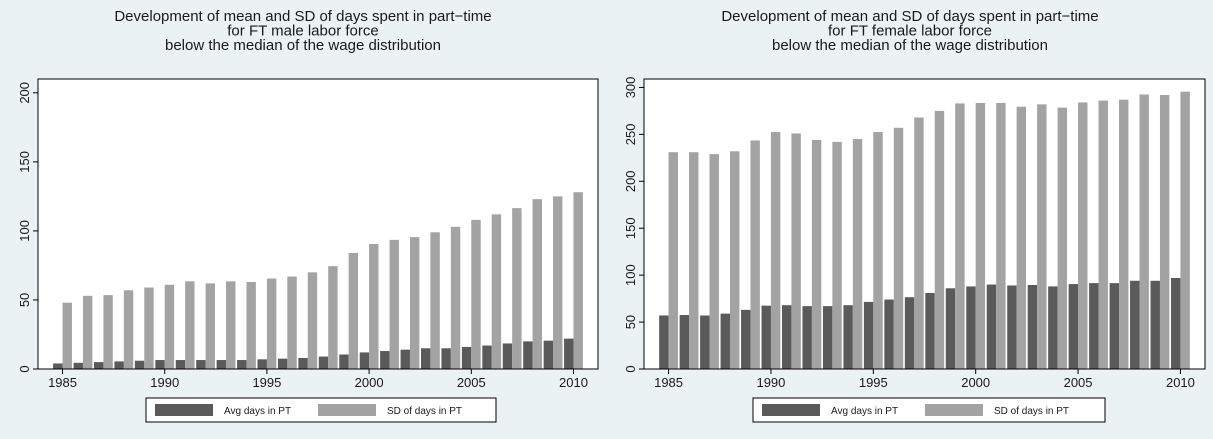 The height and width of the screenshot is (439, 1213). What do you see at coordinates (424, 411) in the screenshot?
I see `legend-label-2: SD of days in PT` at bounding box center [424, 411].